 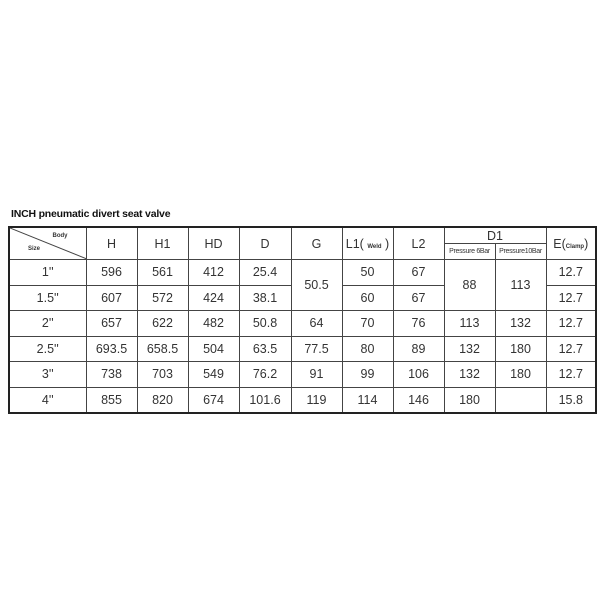 What do you see at coordinates (162, 374) in the screenshot?
I see `cell-h1: 703` at bounding box center [162, 374].